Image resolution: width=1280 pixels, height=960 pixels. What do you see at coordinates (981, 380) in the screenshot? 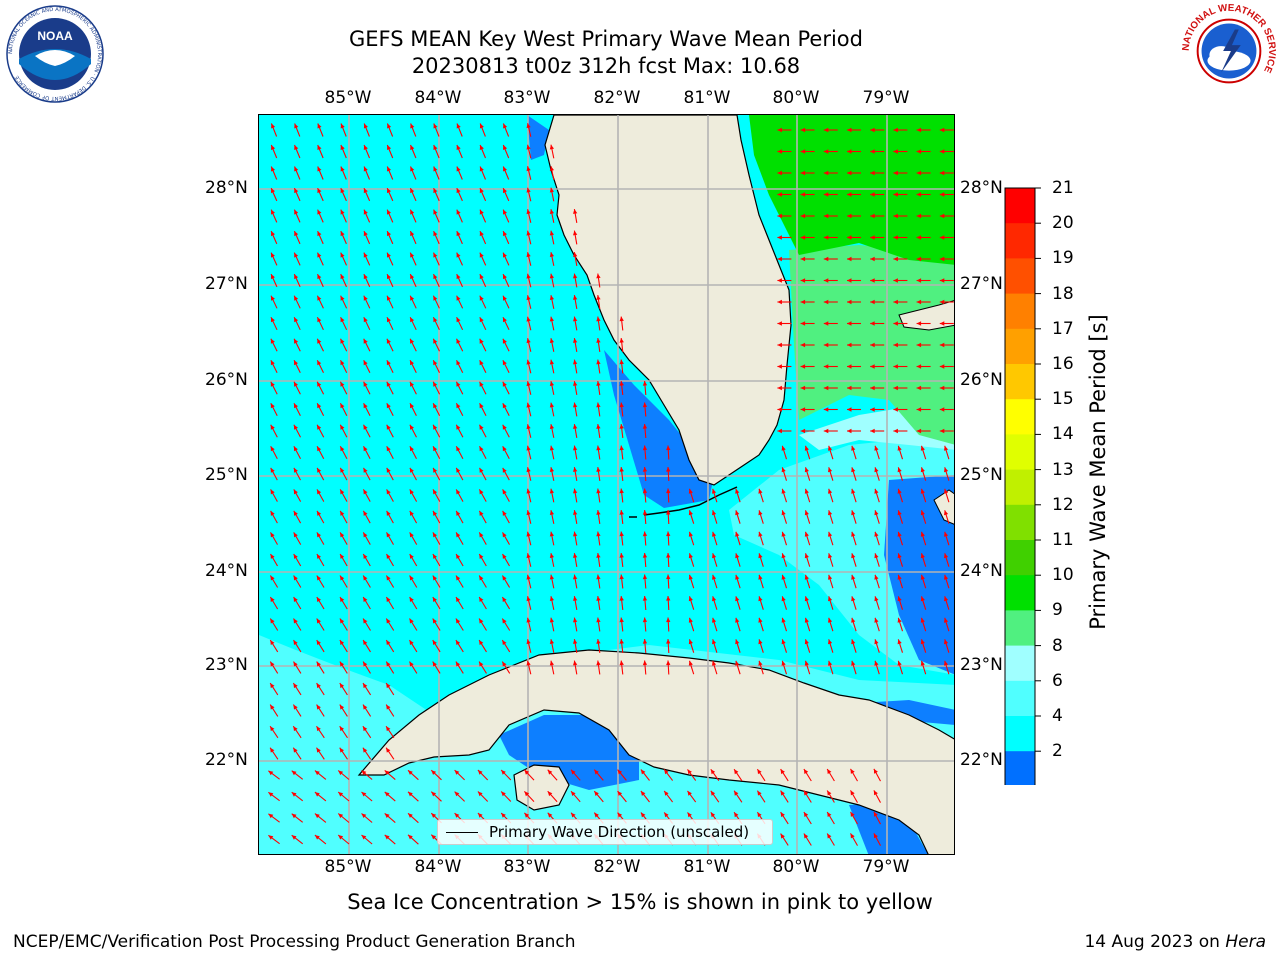
I see `lat-label-right-26n: 26°N` at bounding box center [981, 380].